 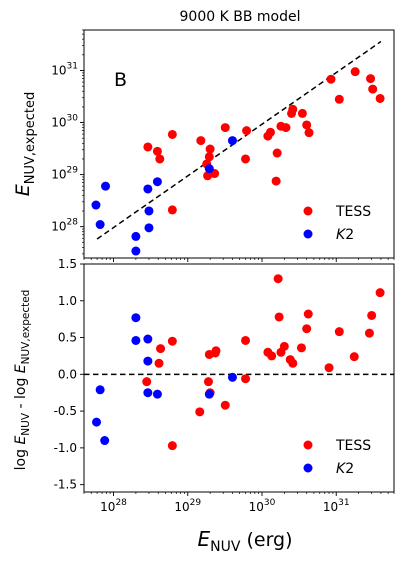 I want to click on chart-title: 9000 K BB model, so click(x=240, y=17).